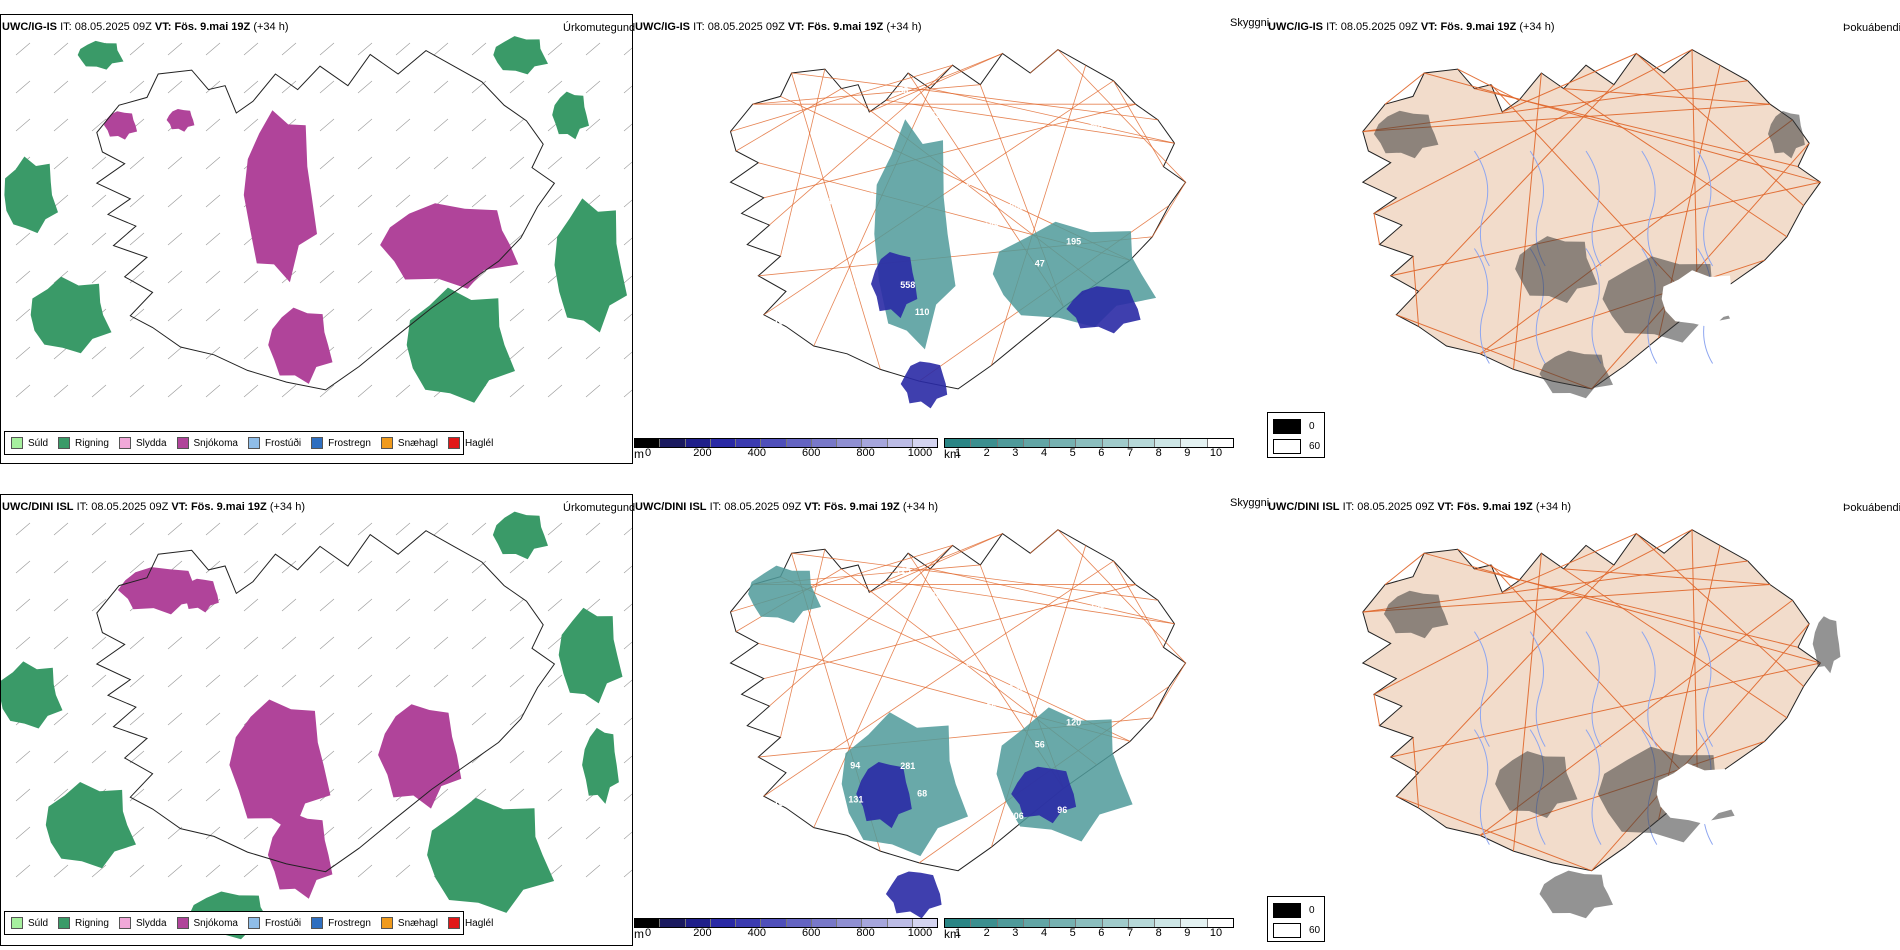 The width and height of the screenshot is (1900, 950). What do you see at coordinates (1089, 449) in the screenshot?
I see `colorbar-km-1: km 1 2 3 4 5 6 7 8 9 10` at bounding box center [1089, 449].